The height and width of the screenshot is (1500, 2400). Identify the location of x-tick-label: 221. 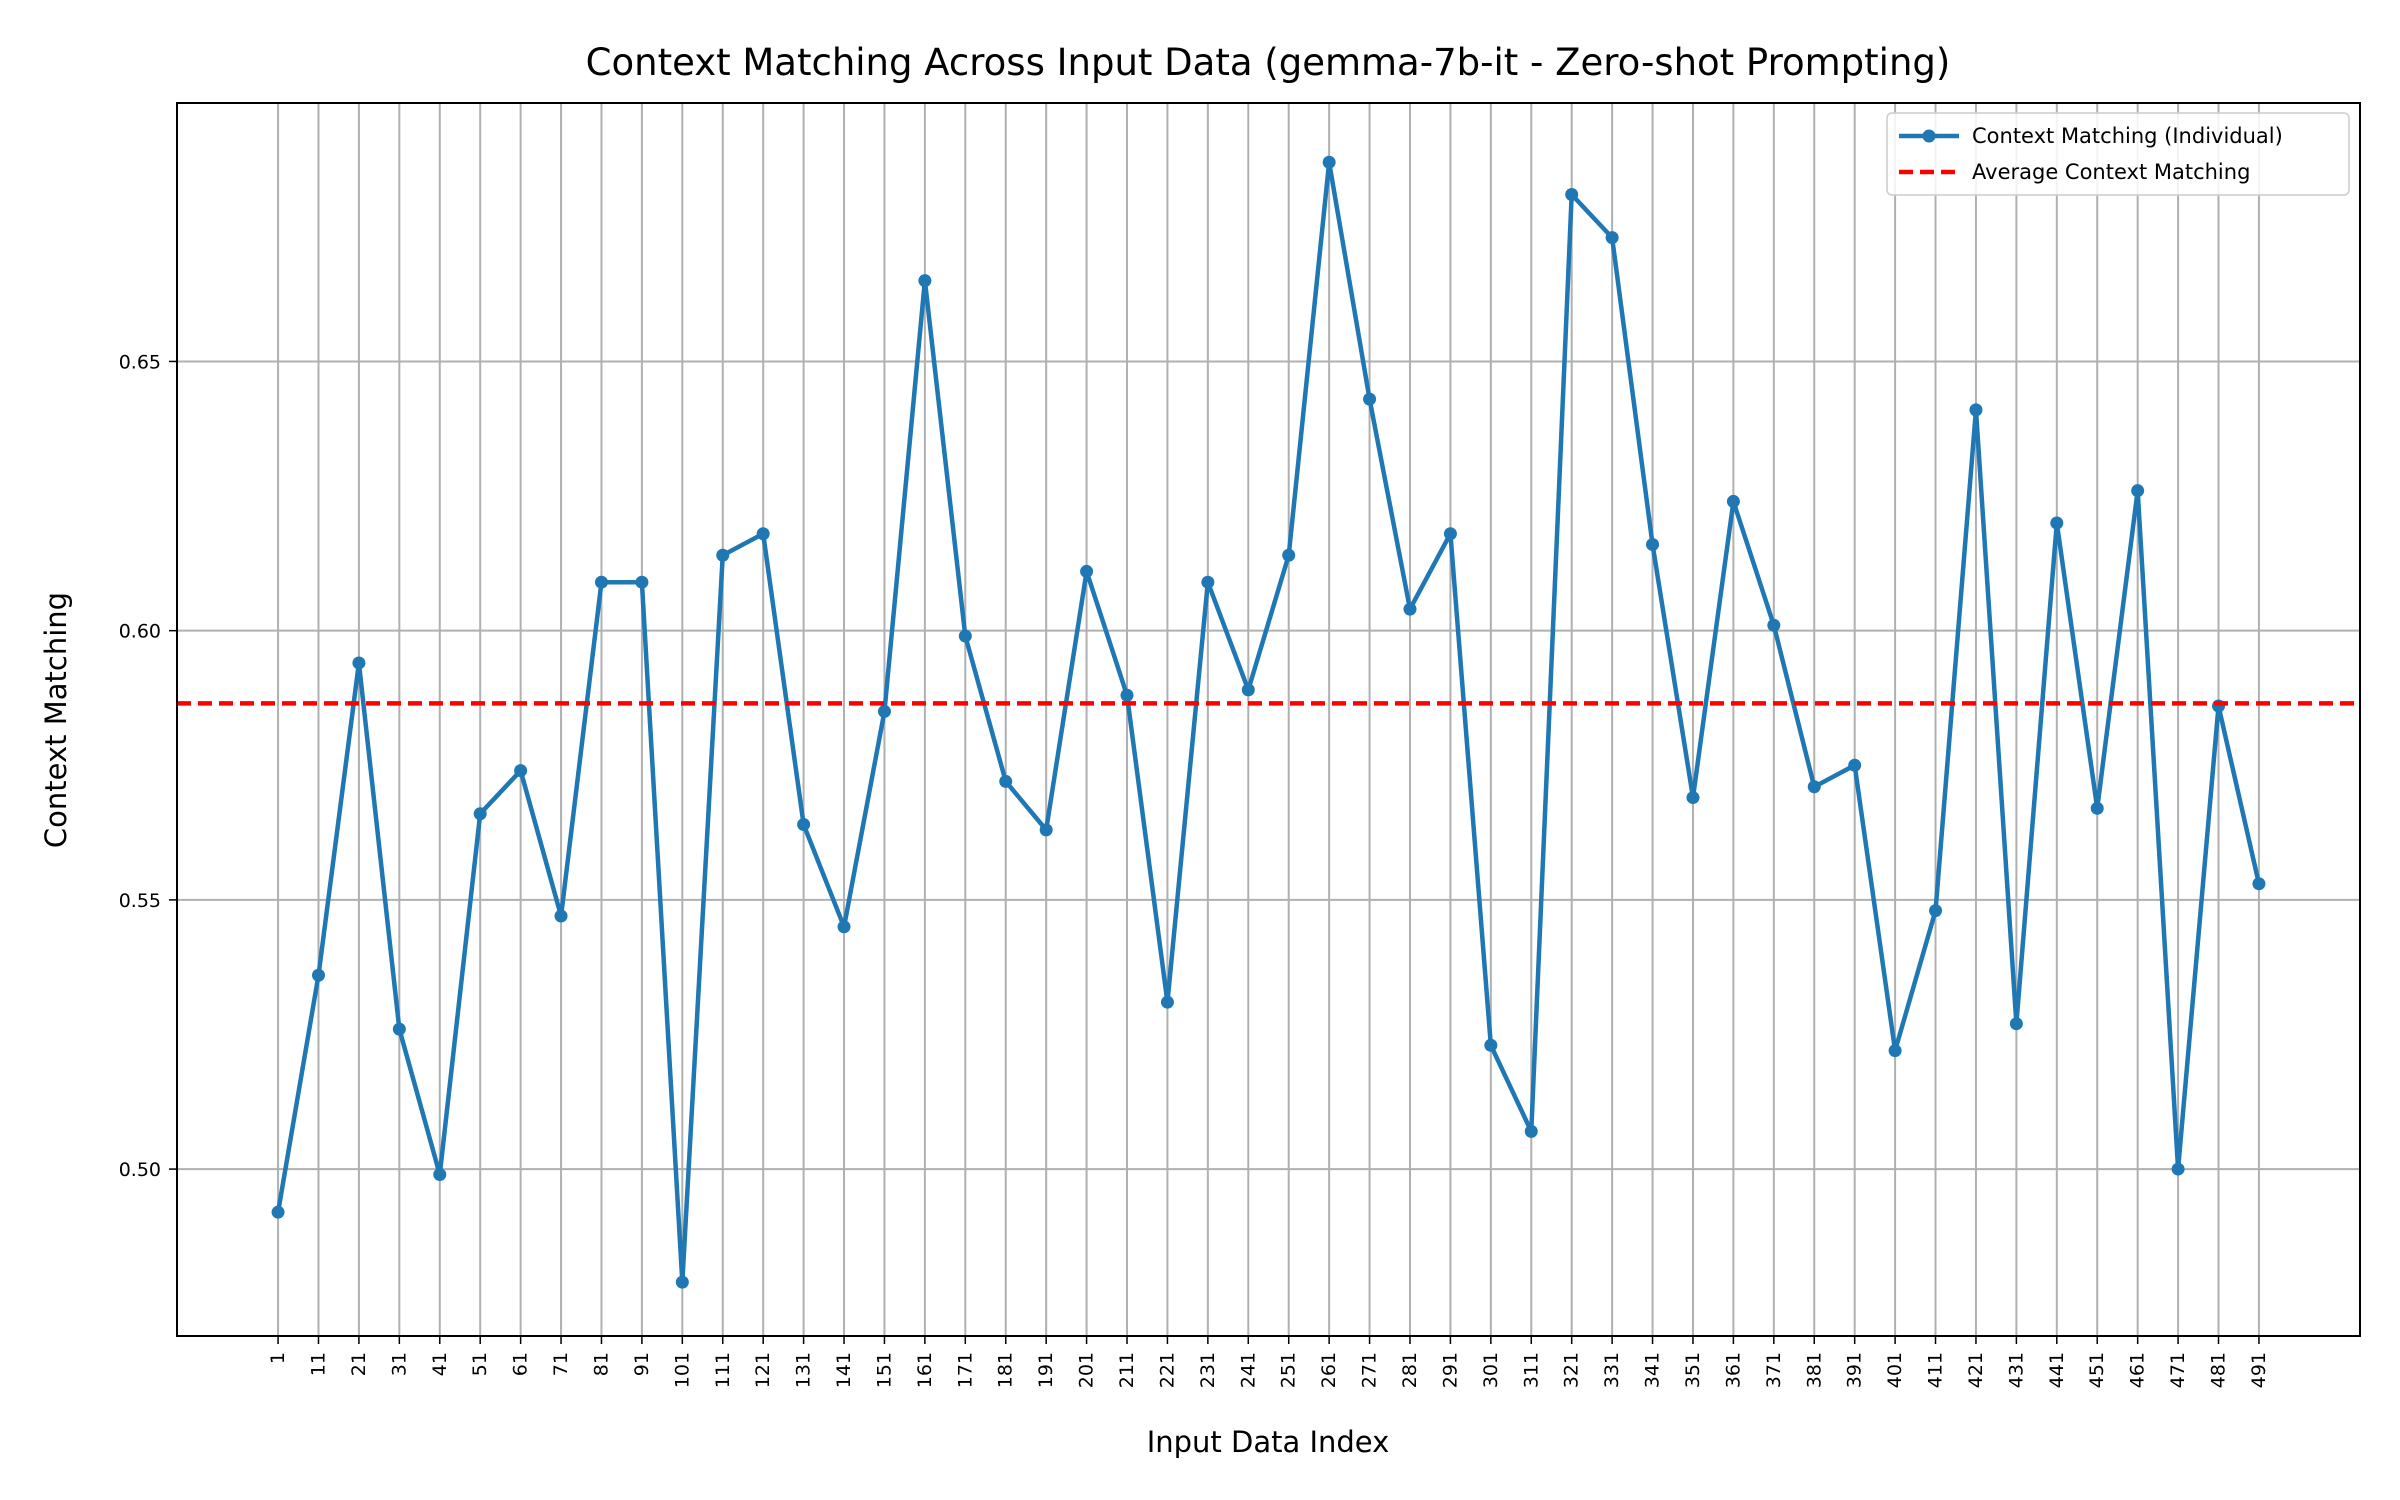
(1167, 1370).